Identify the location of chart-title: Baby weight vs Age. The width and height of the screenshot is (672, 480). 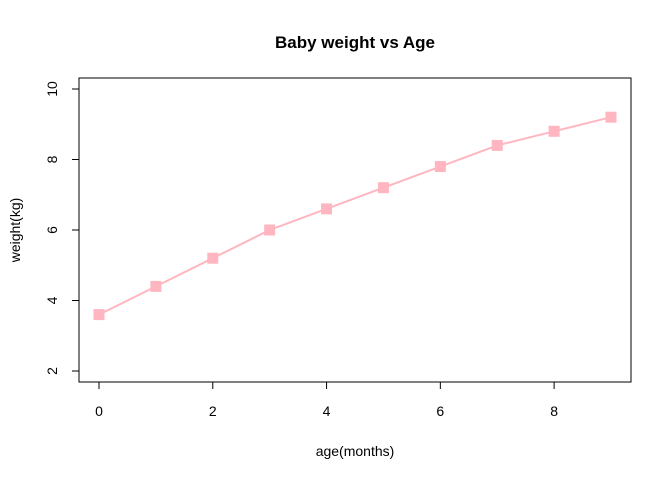
(355, 42).